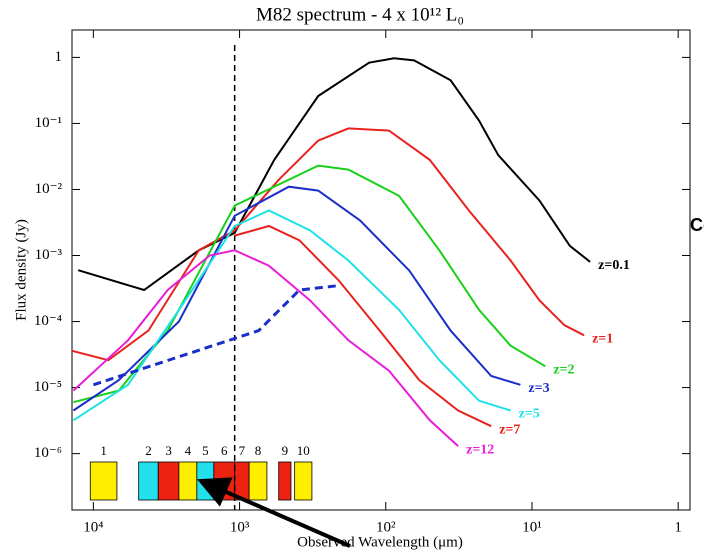 Image resolution: width=704 pixels, height=555 pixels. I want to click on series-label: z=1, so click(602, 338).